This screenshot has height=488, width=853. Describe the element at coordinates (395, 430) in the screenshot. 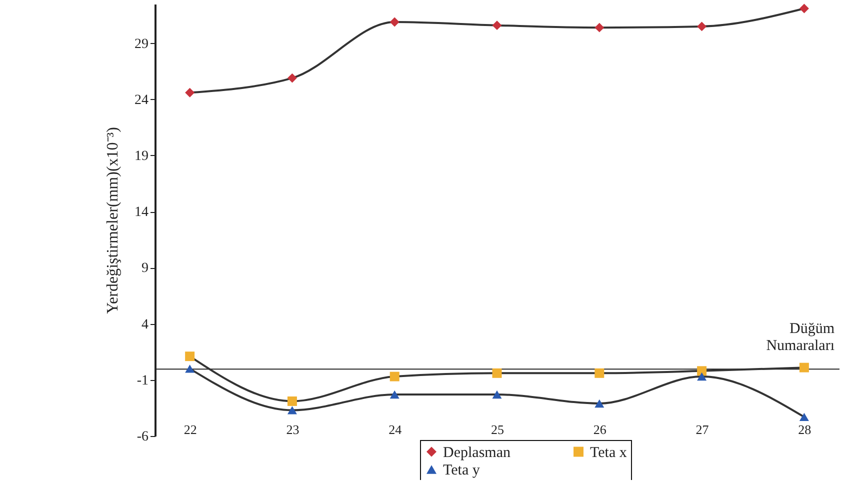

I see `x-tick-label: 24` at that location.